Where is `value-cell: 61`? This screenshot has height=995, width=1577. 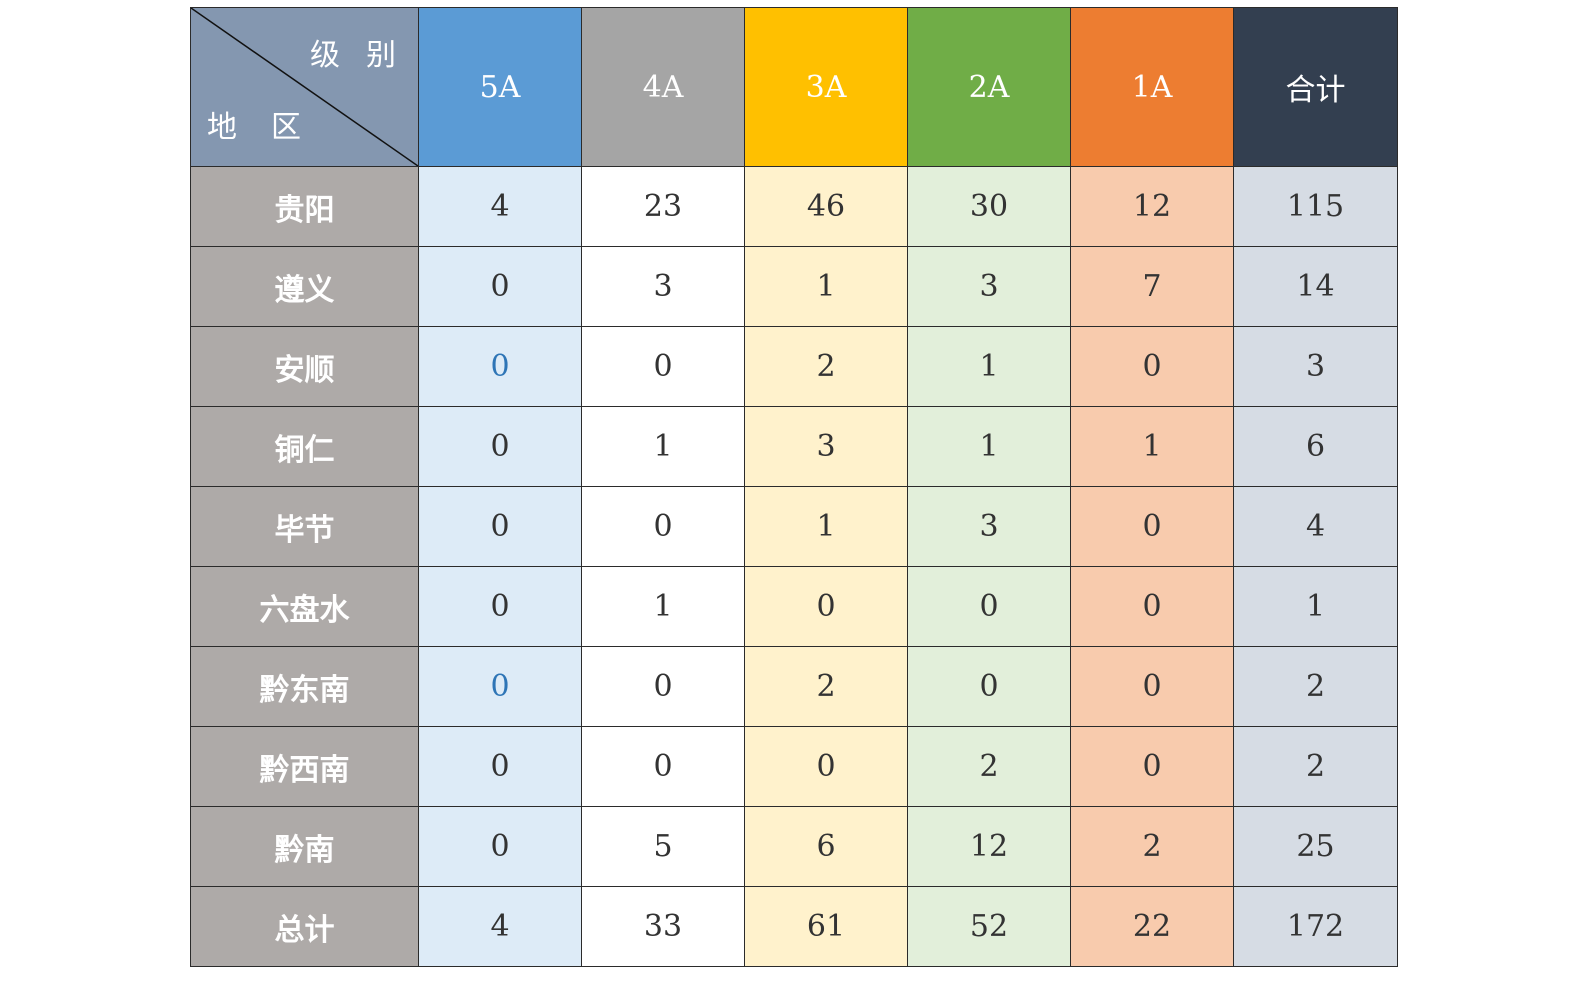
value-cell: 61 is located at coordinates (826, 926).